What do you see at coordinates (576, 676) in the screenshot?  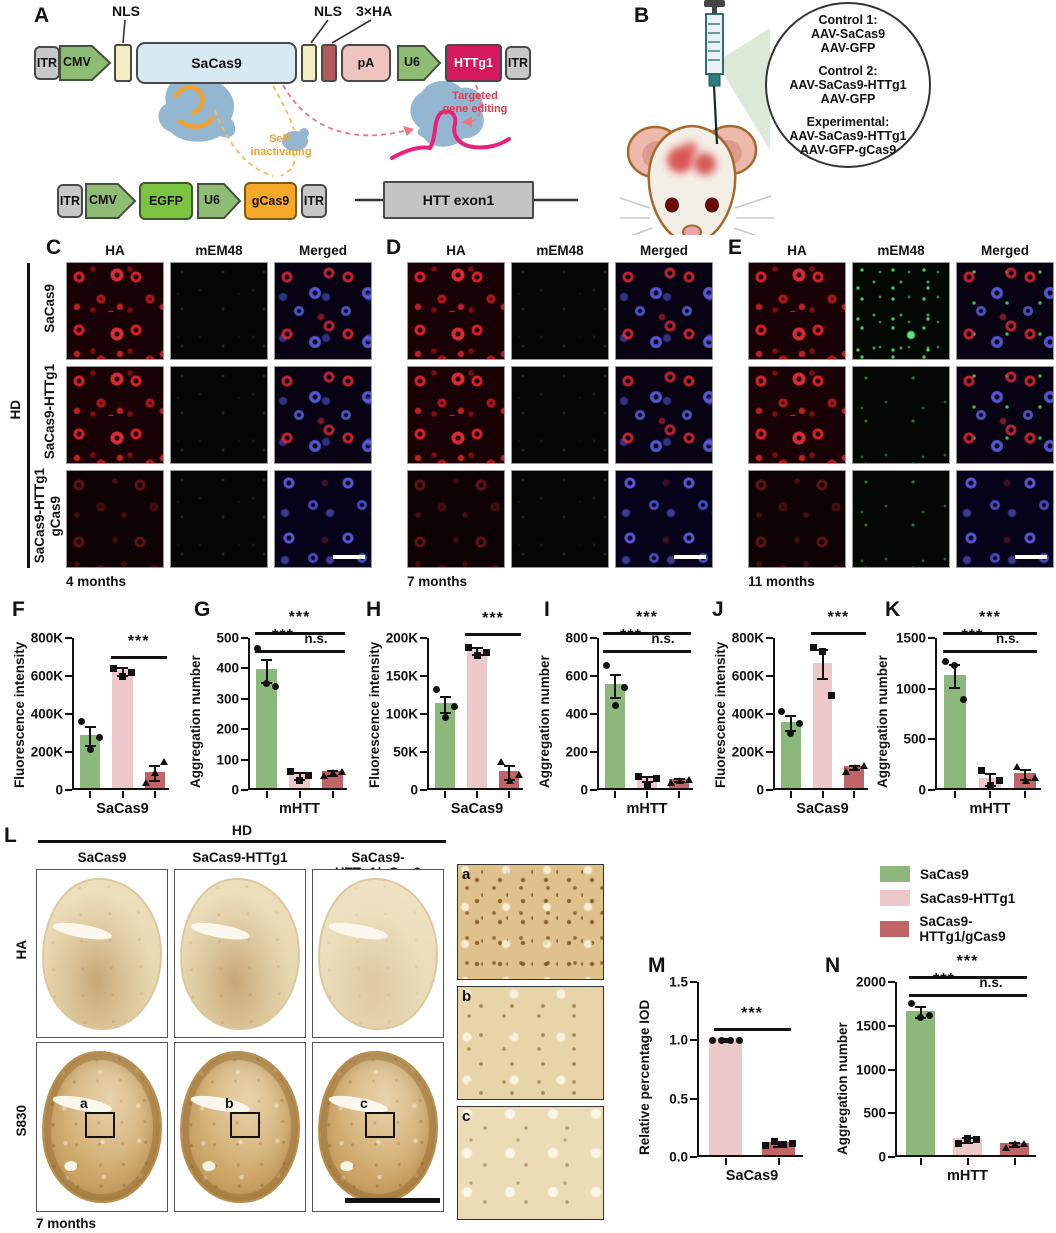 I see `y-tick-label: 600` at bounding box center [576, 676].